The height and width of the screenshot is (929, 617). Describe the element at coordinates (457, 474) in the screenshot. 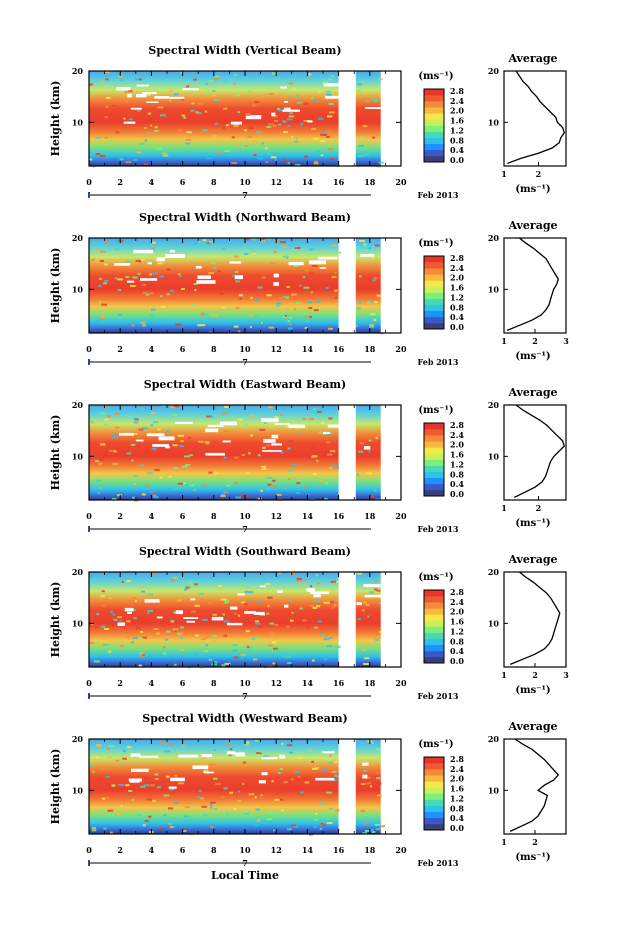

I see `colorbar-tick-label: 0.8` at that location.